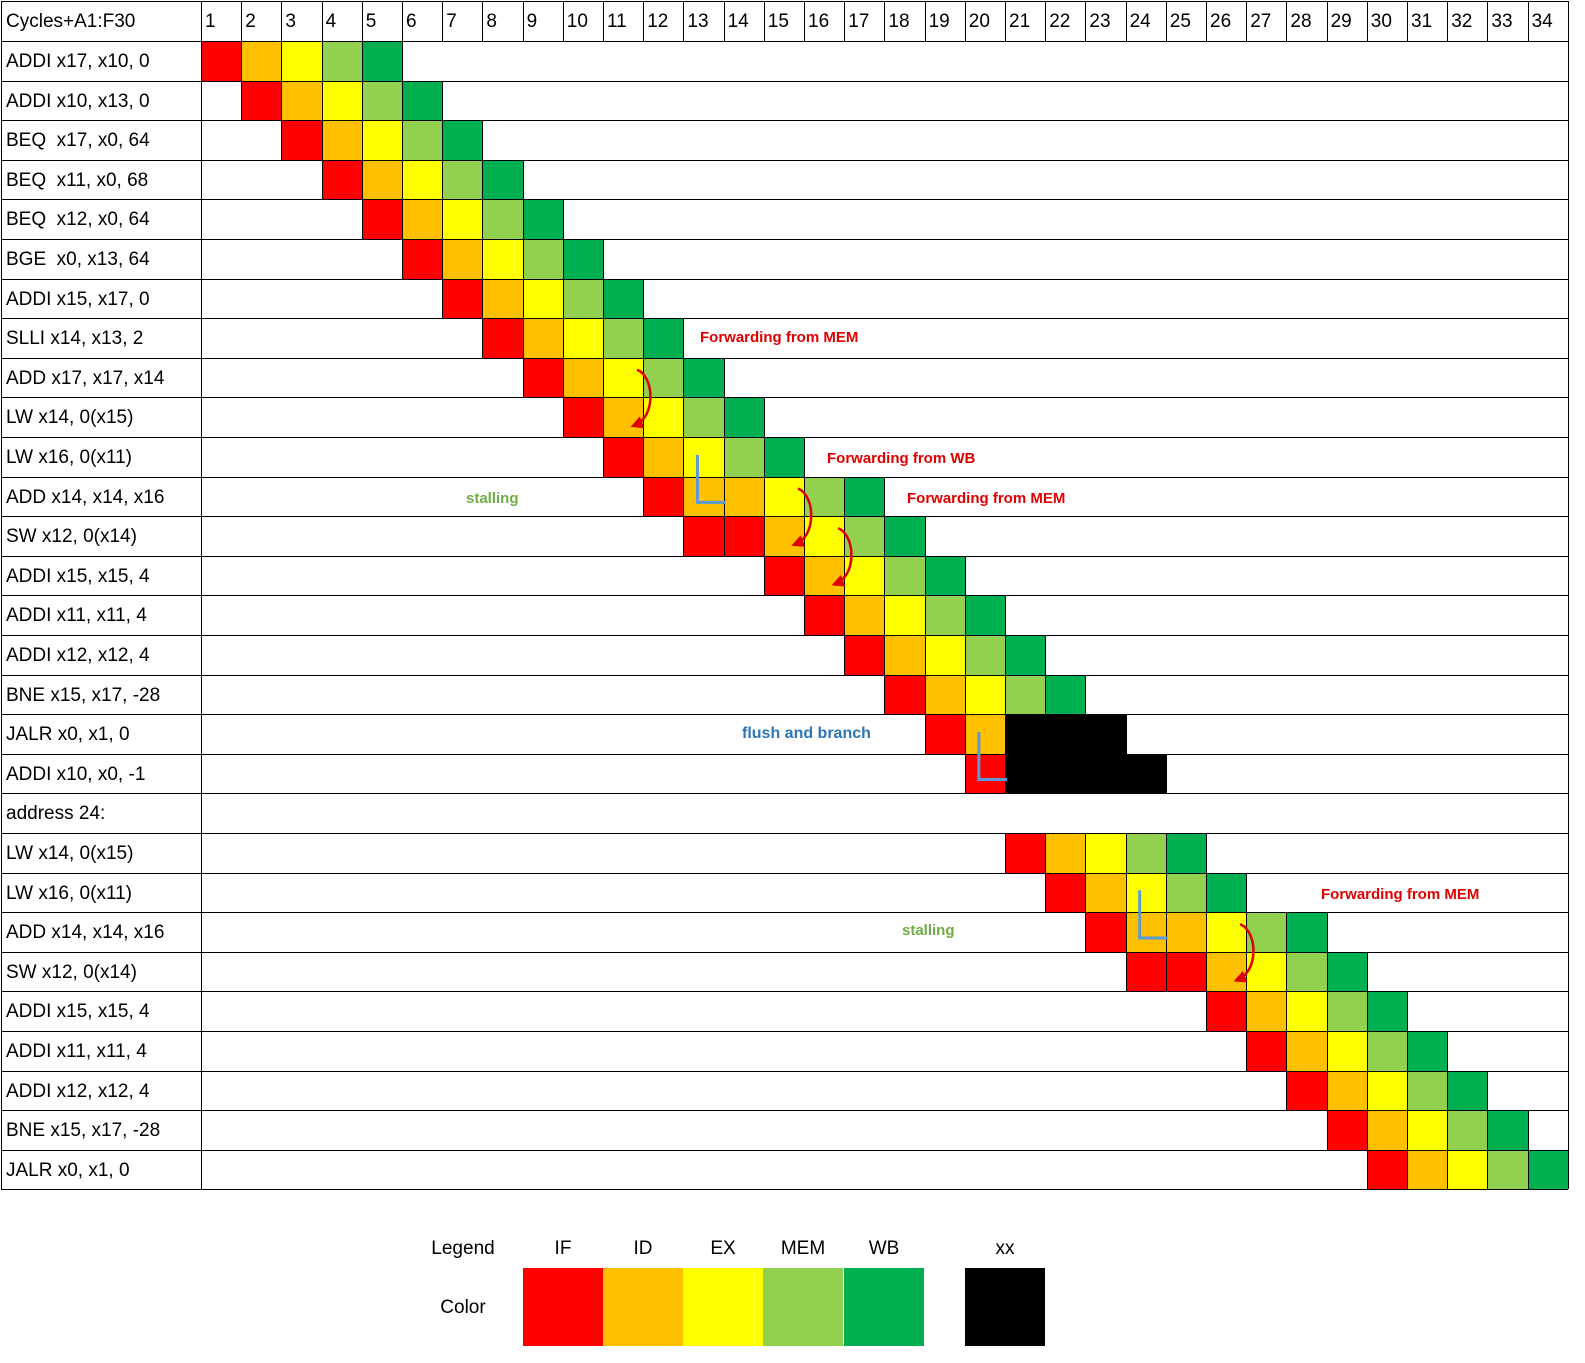 The image size is (1585, 1363). I want to click on instruction-label: ADD x17, x17, x14, so click(85, 378).